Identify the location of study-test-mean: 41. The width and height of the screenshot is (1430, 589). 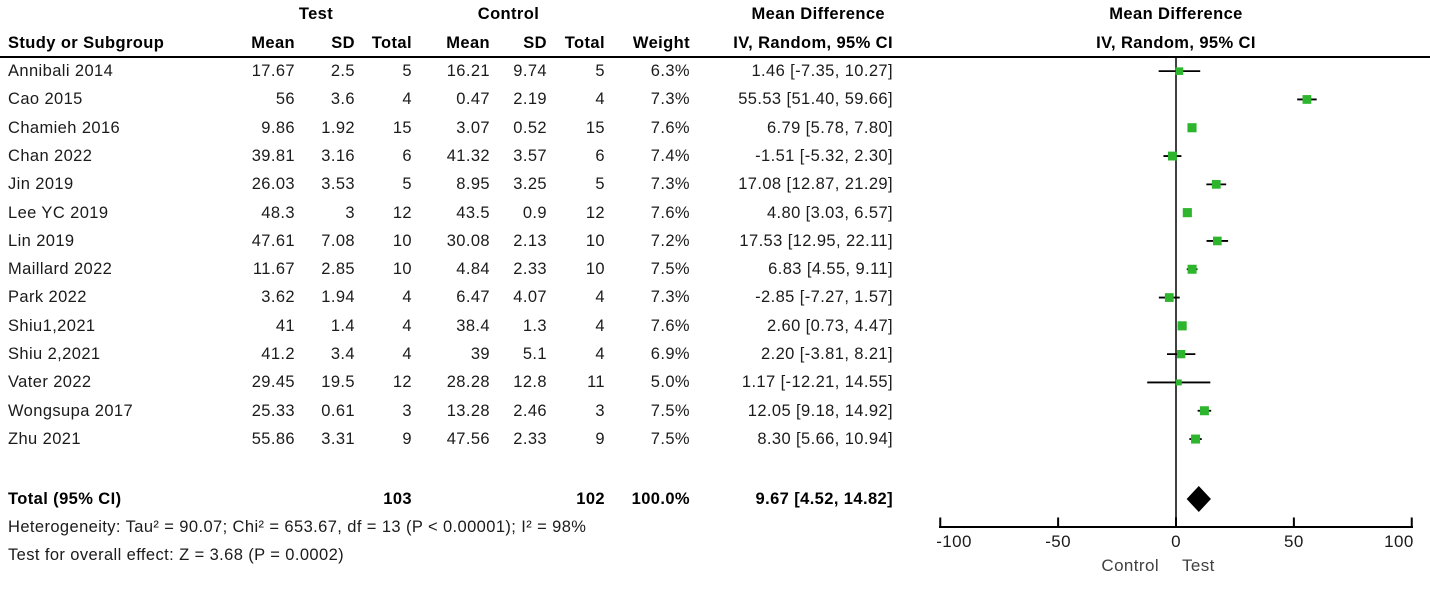
(285, 325).